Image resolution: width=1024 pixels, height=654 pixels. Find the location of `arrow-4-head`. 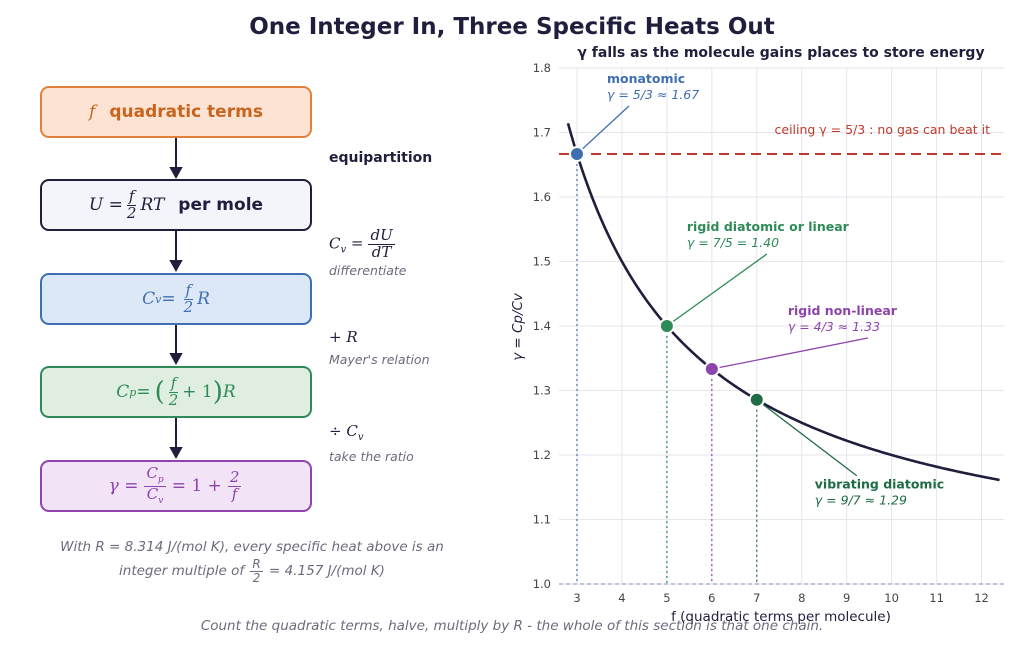

arrow-4-head is located at coordinates (176, 453).